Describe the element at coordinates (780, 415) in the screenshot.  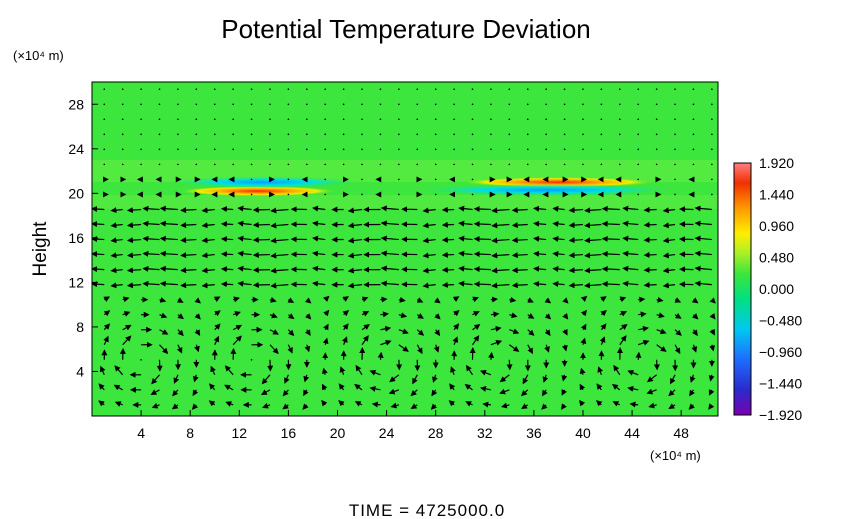
I see `colorbar-label: −1.920` at that location.